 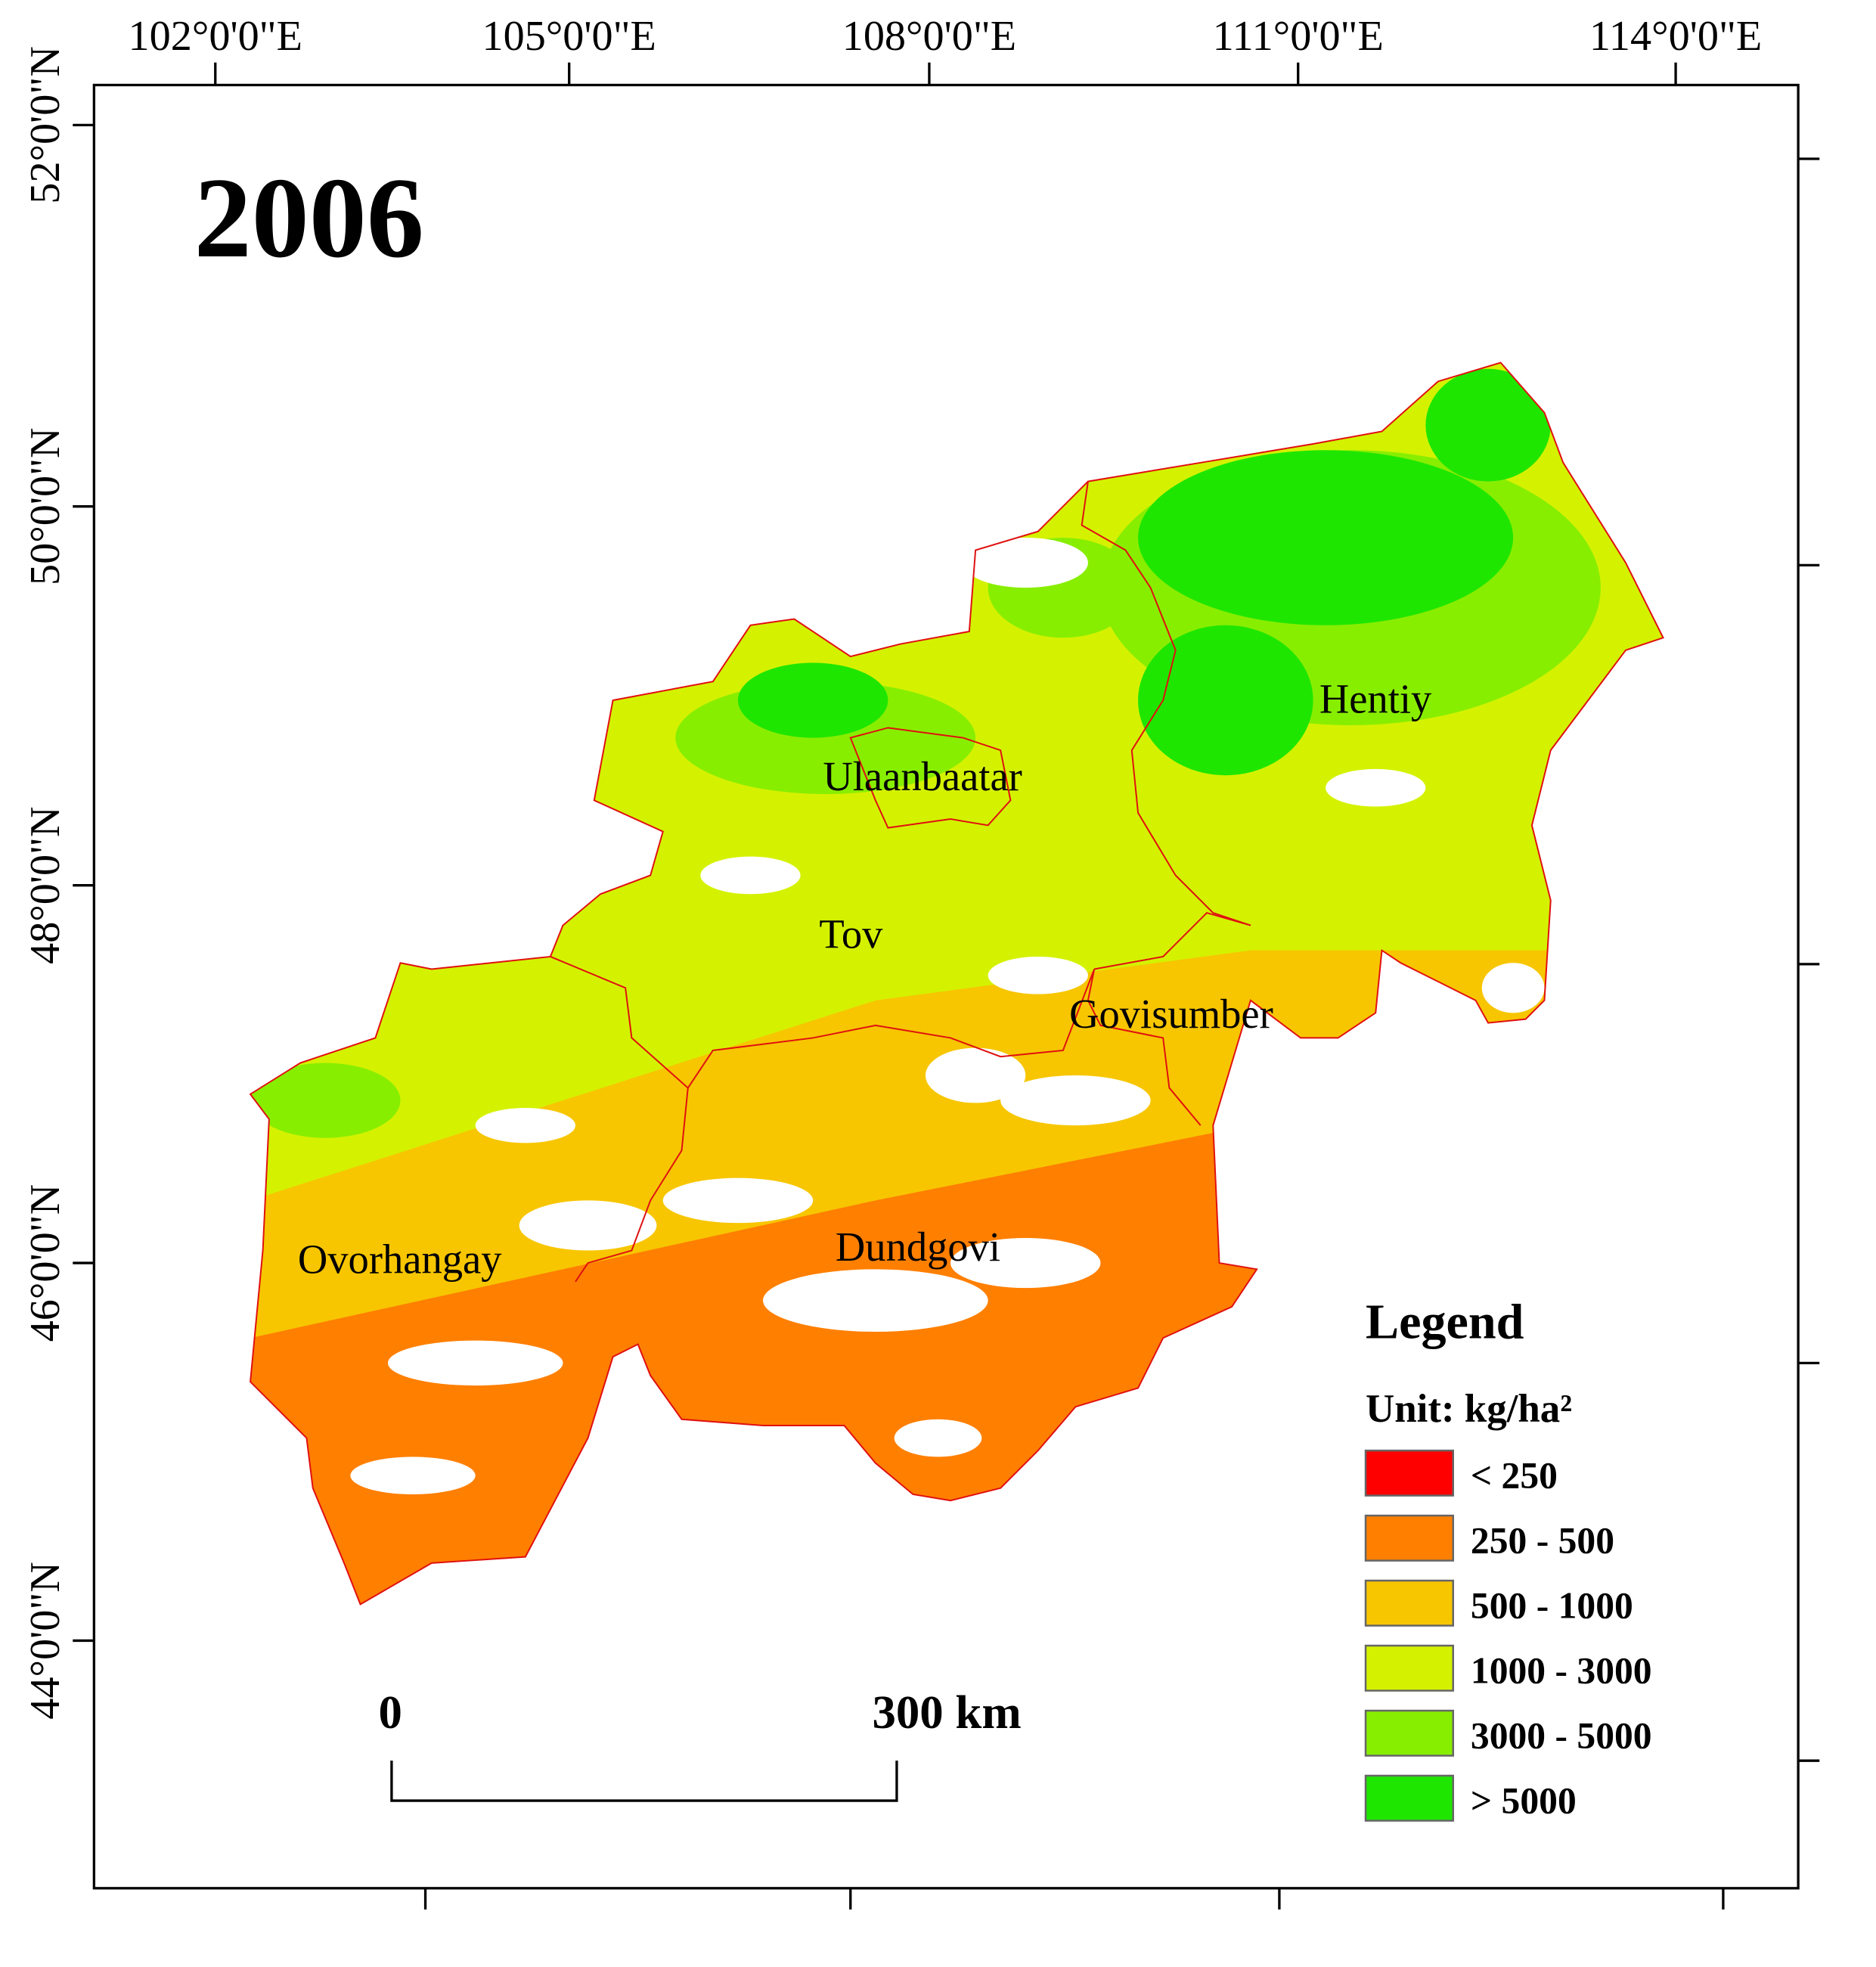 What do you see at coordinates (569, 36) in the screenshot?
I see `longitude-label: 105°0'0"E` at bounding box center [569, 36].